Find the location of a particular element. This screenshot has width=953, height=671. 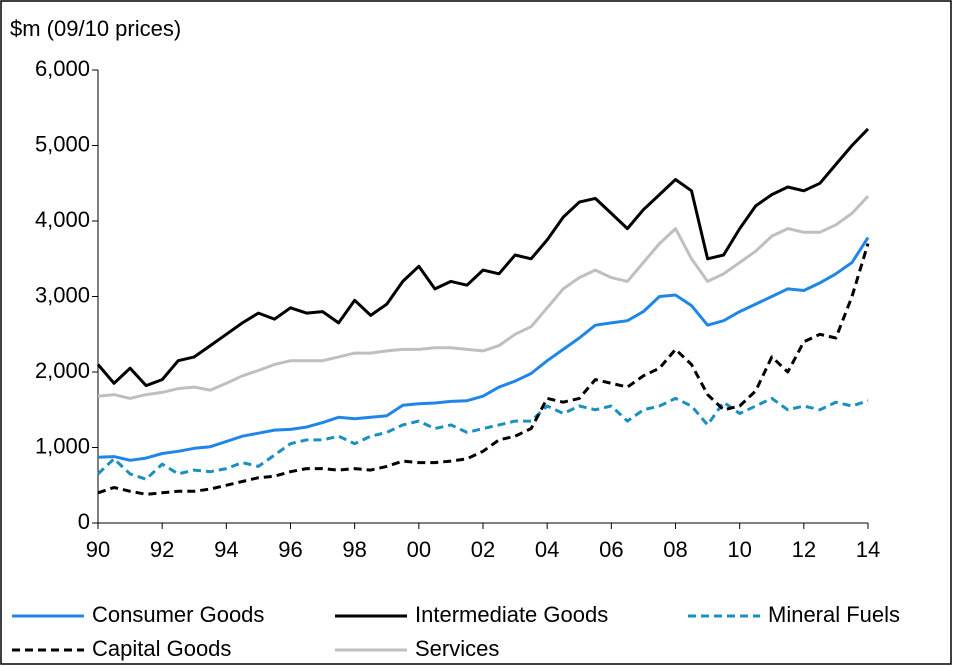

legend-label: Mineral Fuels is located at coordinates (834, 614).